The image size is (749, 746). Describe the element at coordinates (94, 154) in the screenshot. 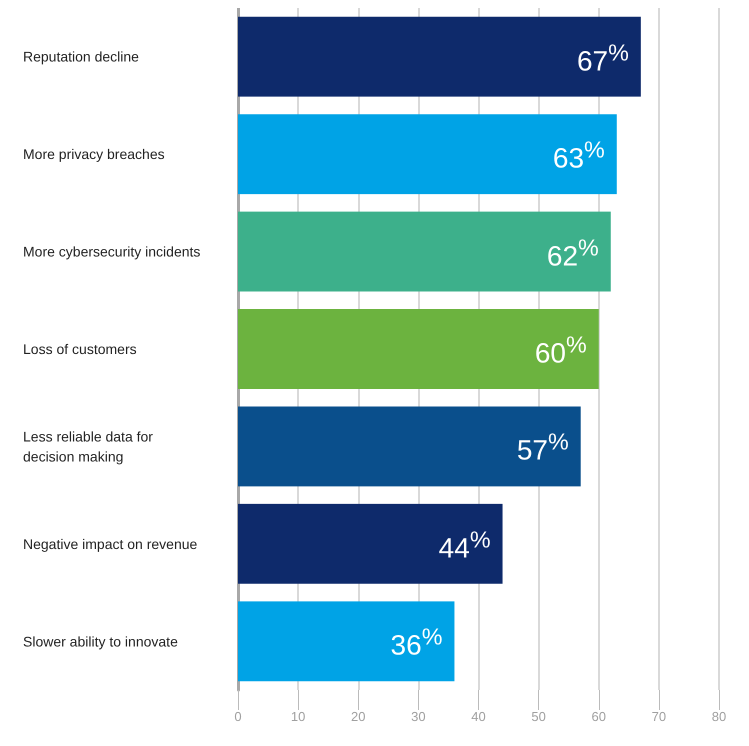

I see `y-tick-label: More privacy breaches` at that location.